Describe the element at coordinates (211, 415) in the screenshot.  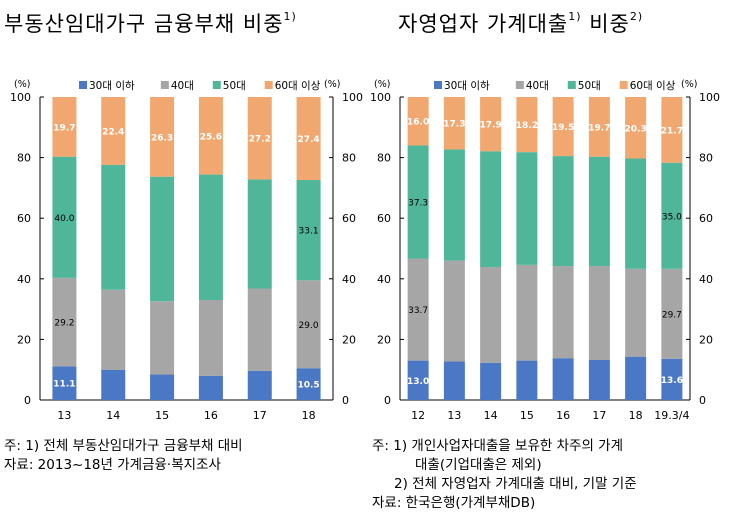
I see `left-xtick-label: 16` at that location.